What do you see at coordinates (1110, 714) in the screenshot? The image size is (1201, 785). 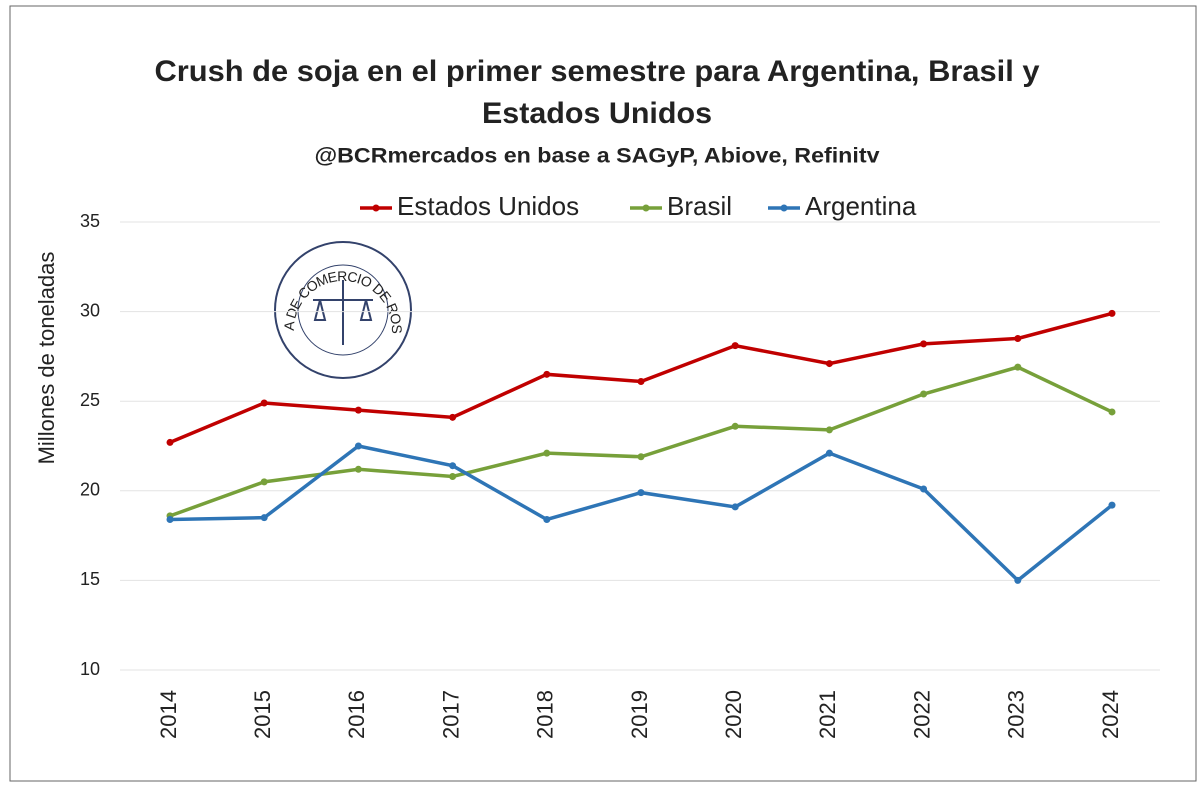 I see `x-tick-label: 2024` at bounding box center [1110, 714].